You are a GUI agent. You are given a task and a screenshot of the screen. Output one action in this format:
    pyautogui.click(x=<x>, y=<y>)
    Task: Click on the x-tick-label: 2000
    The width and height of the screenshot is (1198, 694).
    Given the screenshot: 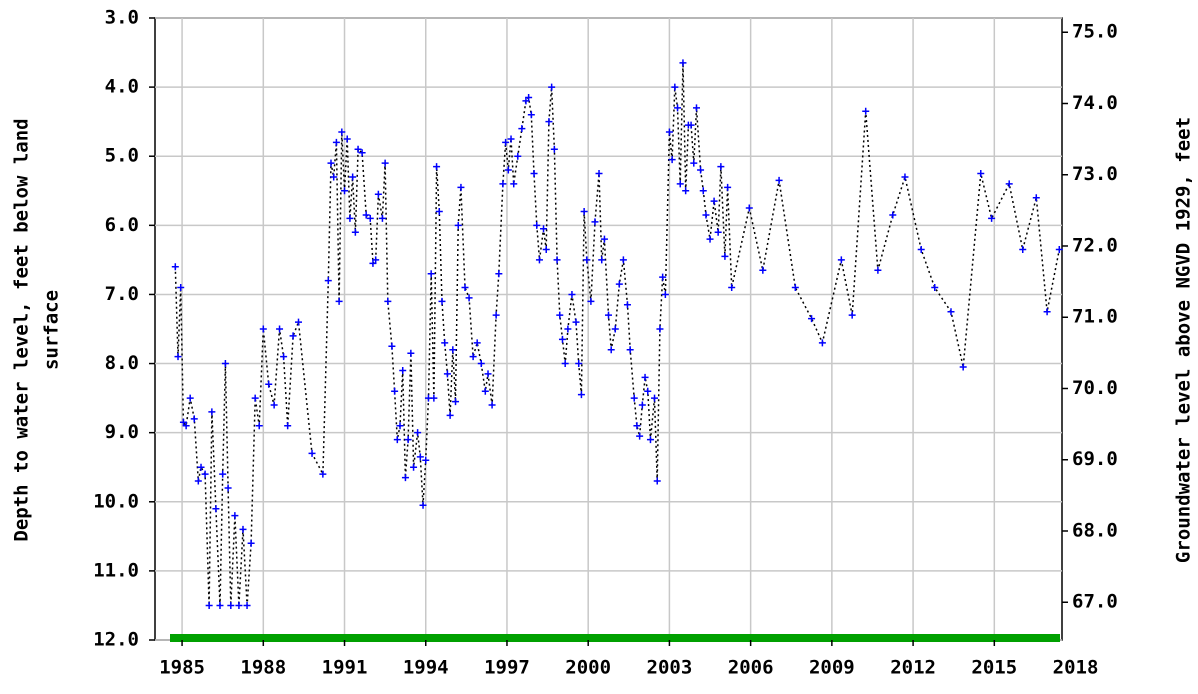 What is the action you would take?
    pyautogui.click(x=588, y=668)
    